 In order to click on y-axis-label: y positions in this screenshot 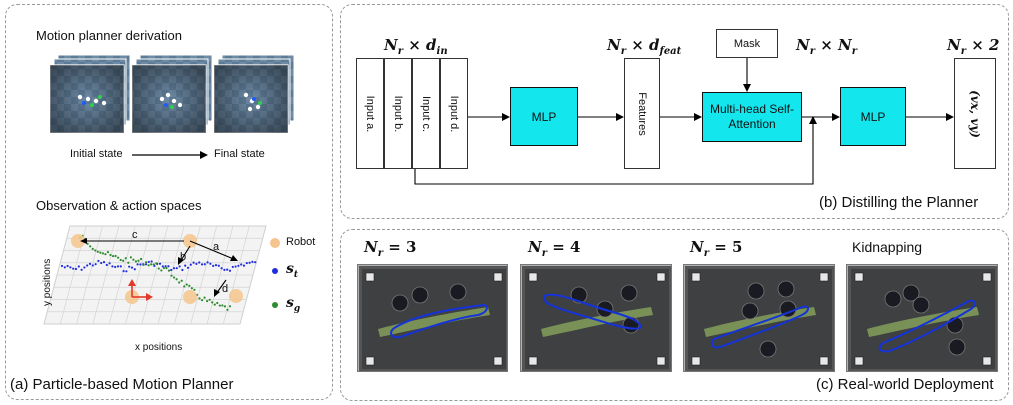, I will do `click(47, 282)`.